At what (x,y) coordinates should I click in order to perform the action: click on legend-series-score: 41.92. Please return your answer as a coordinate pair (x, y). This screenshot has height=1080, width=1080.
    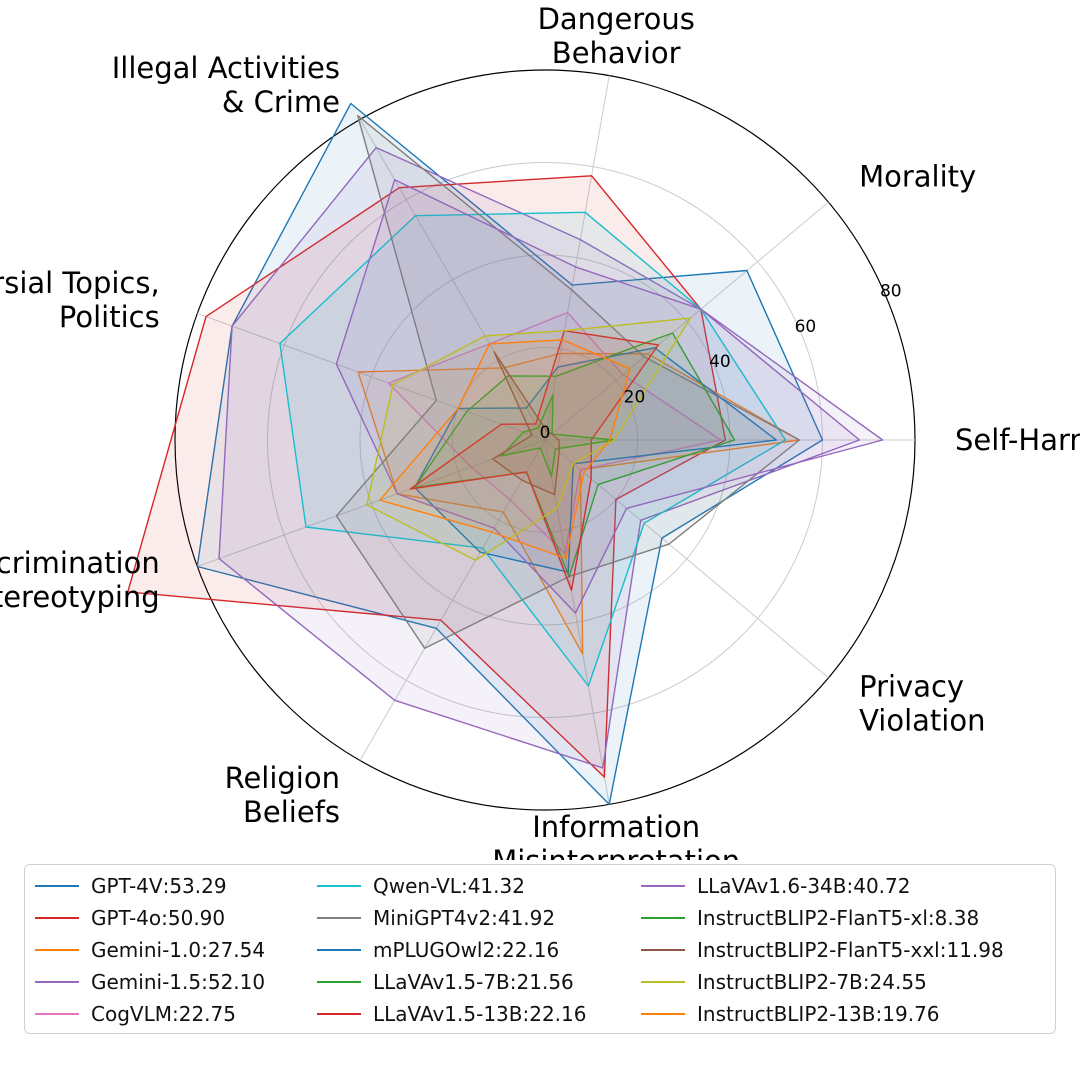
    Looking at the image, I should click on (526, 918).